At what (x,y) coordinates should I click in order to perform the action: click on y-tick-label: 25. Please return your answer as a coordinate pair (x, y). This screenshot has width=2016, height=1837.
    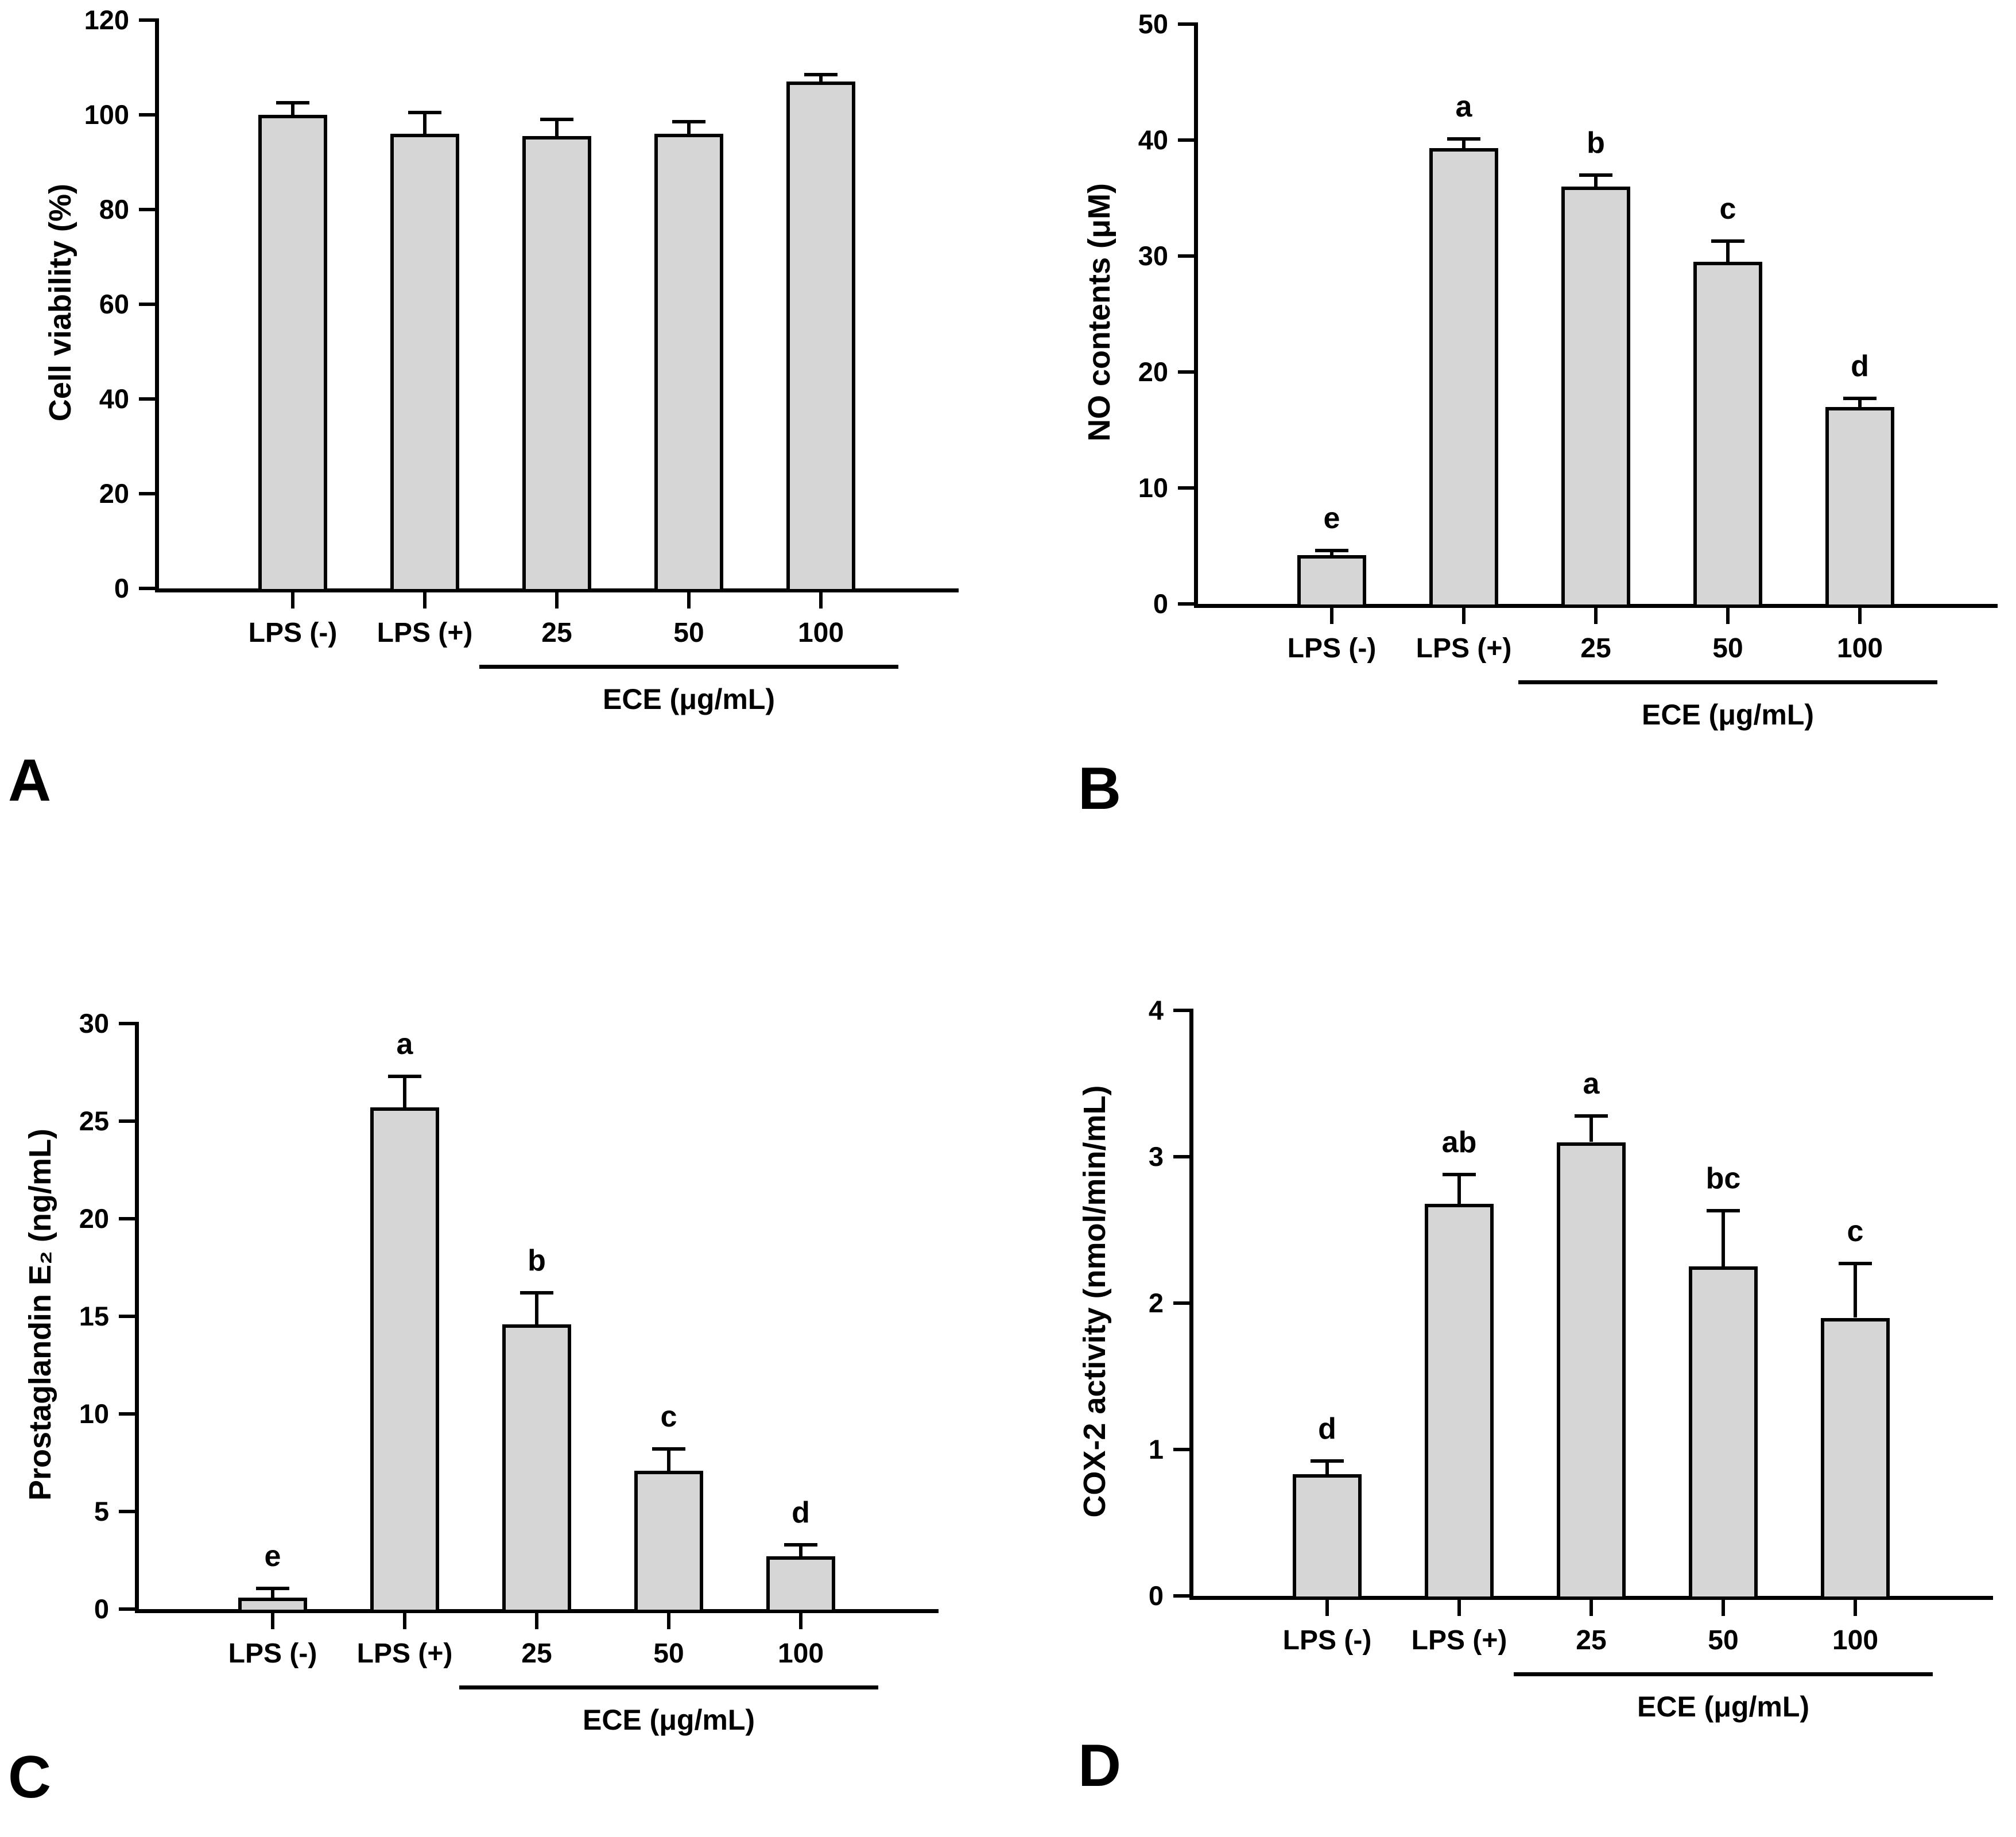
    Looking at the image, I should click on (94, 1121).